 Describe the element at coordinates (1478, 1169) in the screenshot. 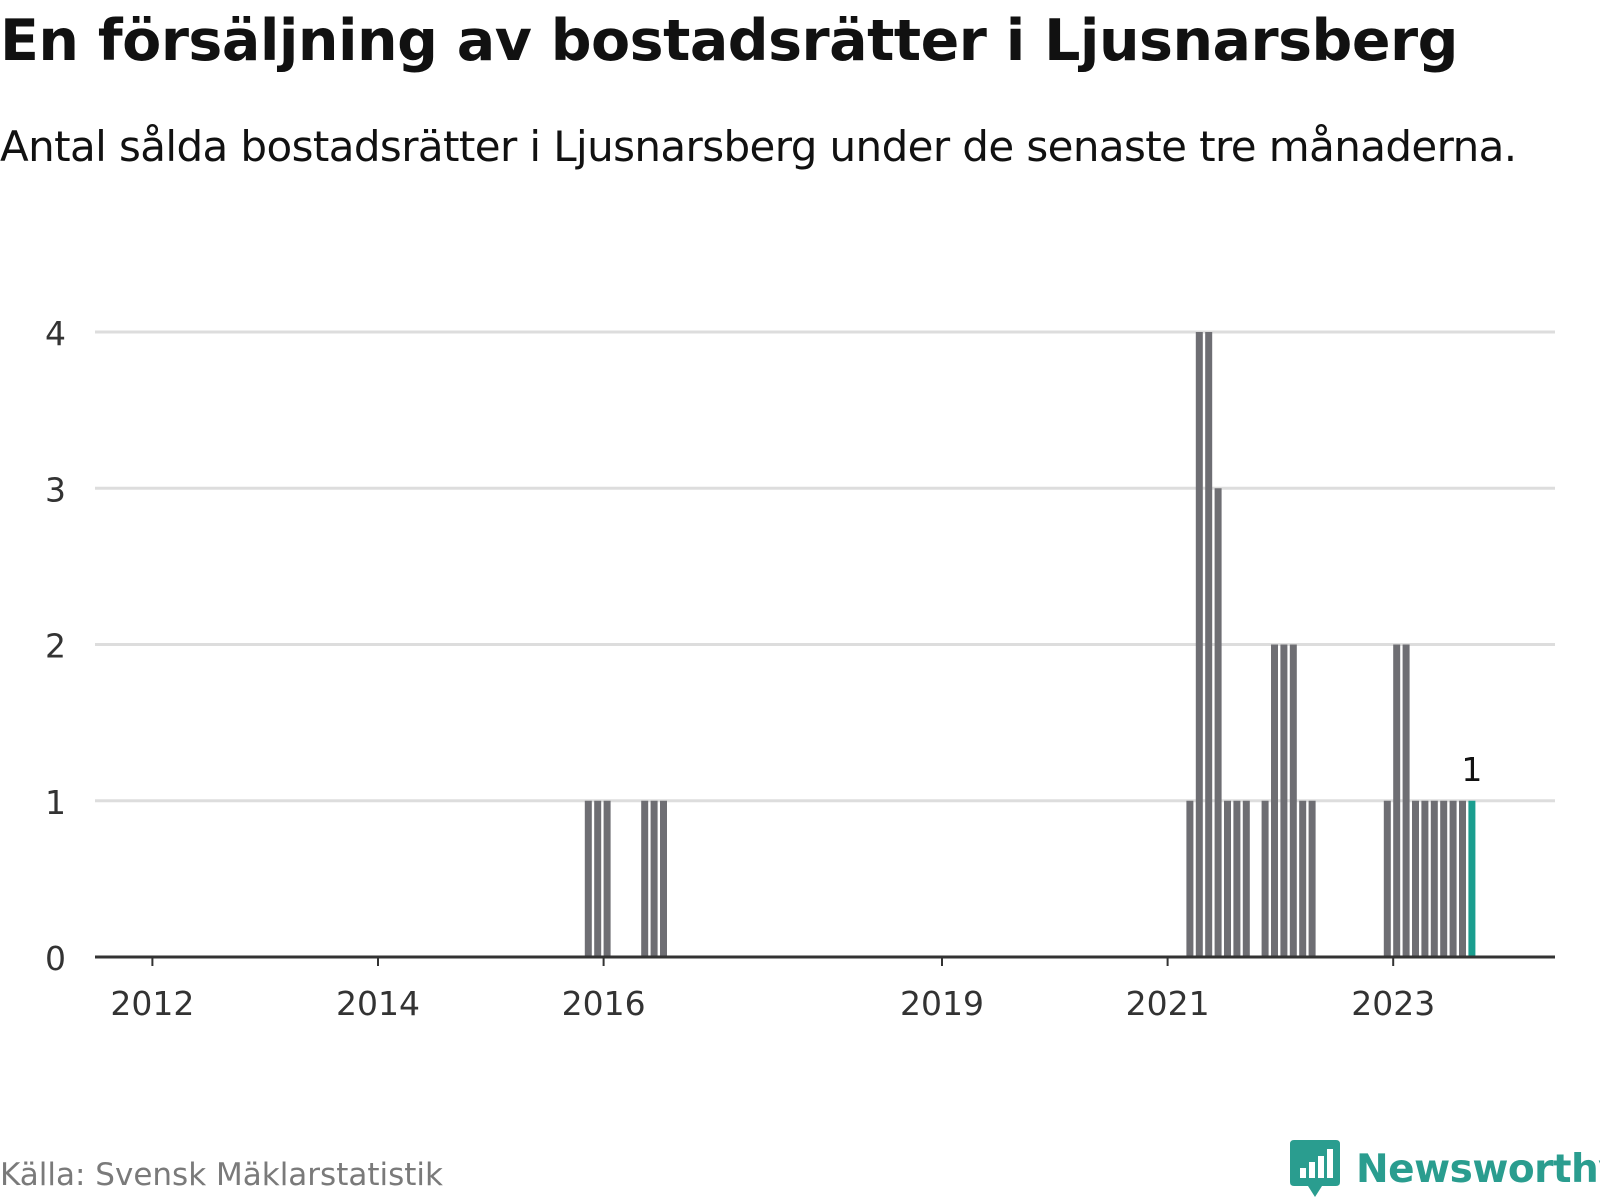

I see `brand-name: Newsworthy` at that location.